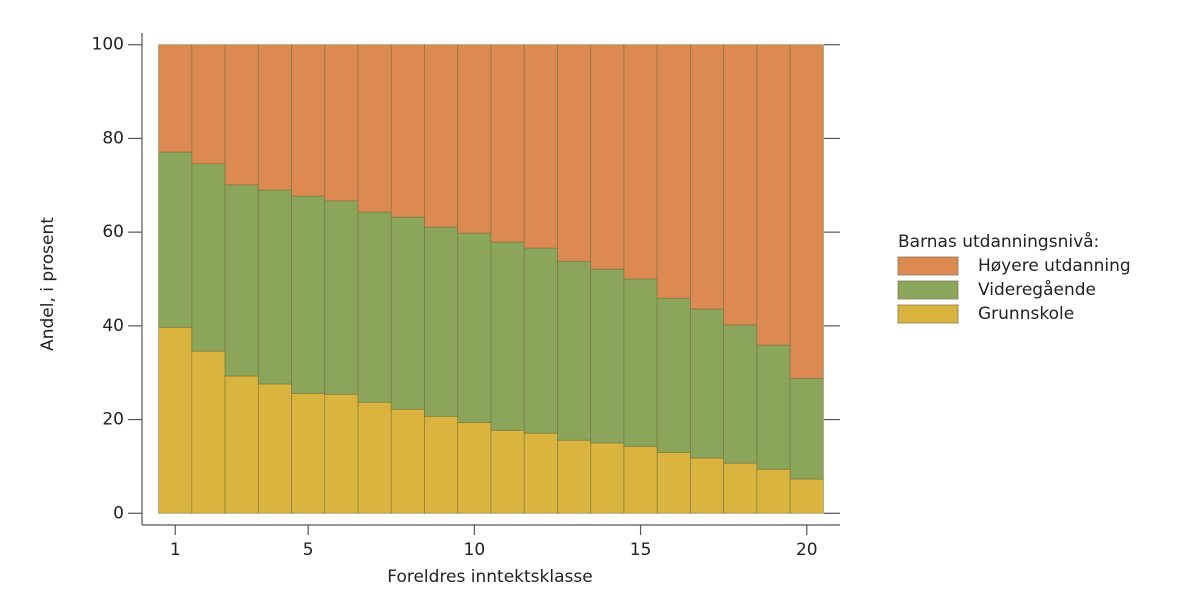 The image size is (1200, 609). I want to click on x-tick-label: 1, so click(175, 550).